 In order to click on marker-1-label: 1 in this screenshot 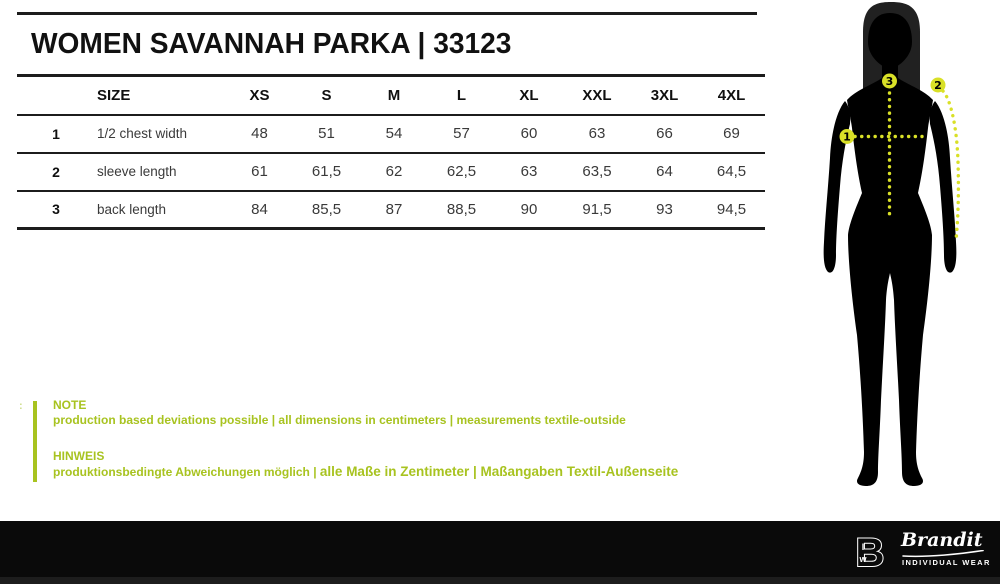, I will do `click(847, 136)`.